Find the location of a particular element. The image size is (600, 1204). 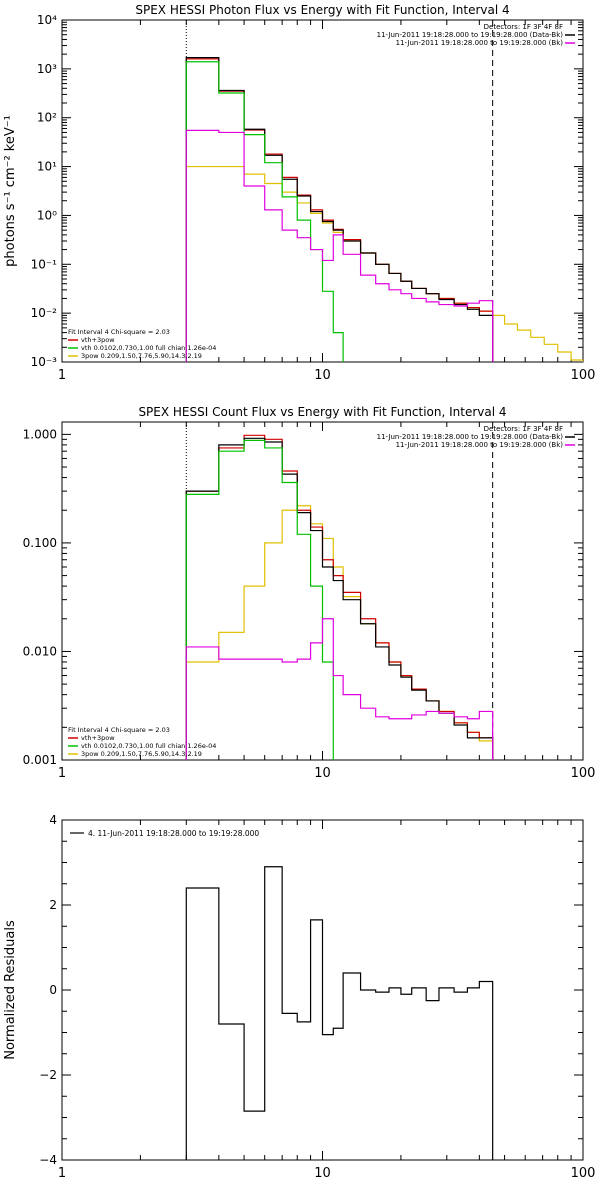

y-tick-label: 0.010 is located at coordinates (40, 651).